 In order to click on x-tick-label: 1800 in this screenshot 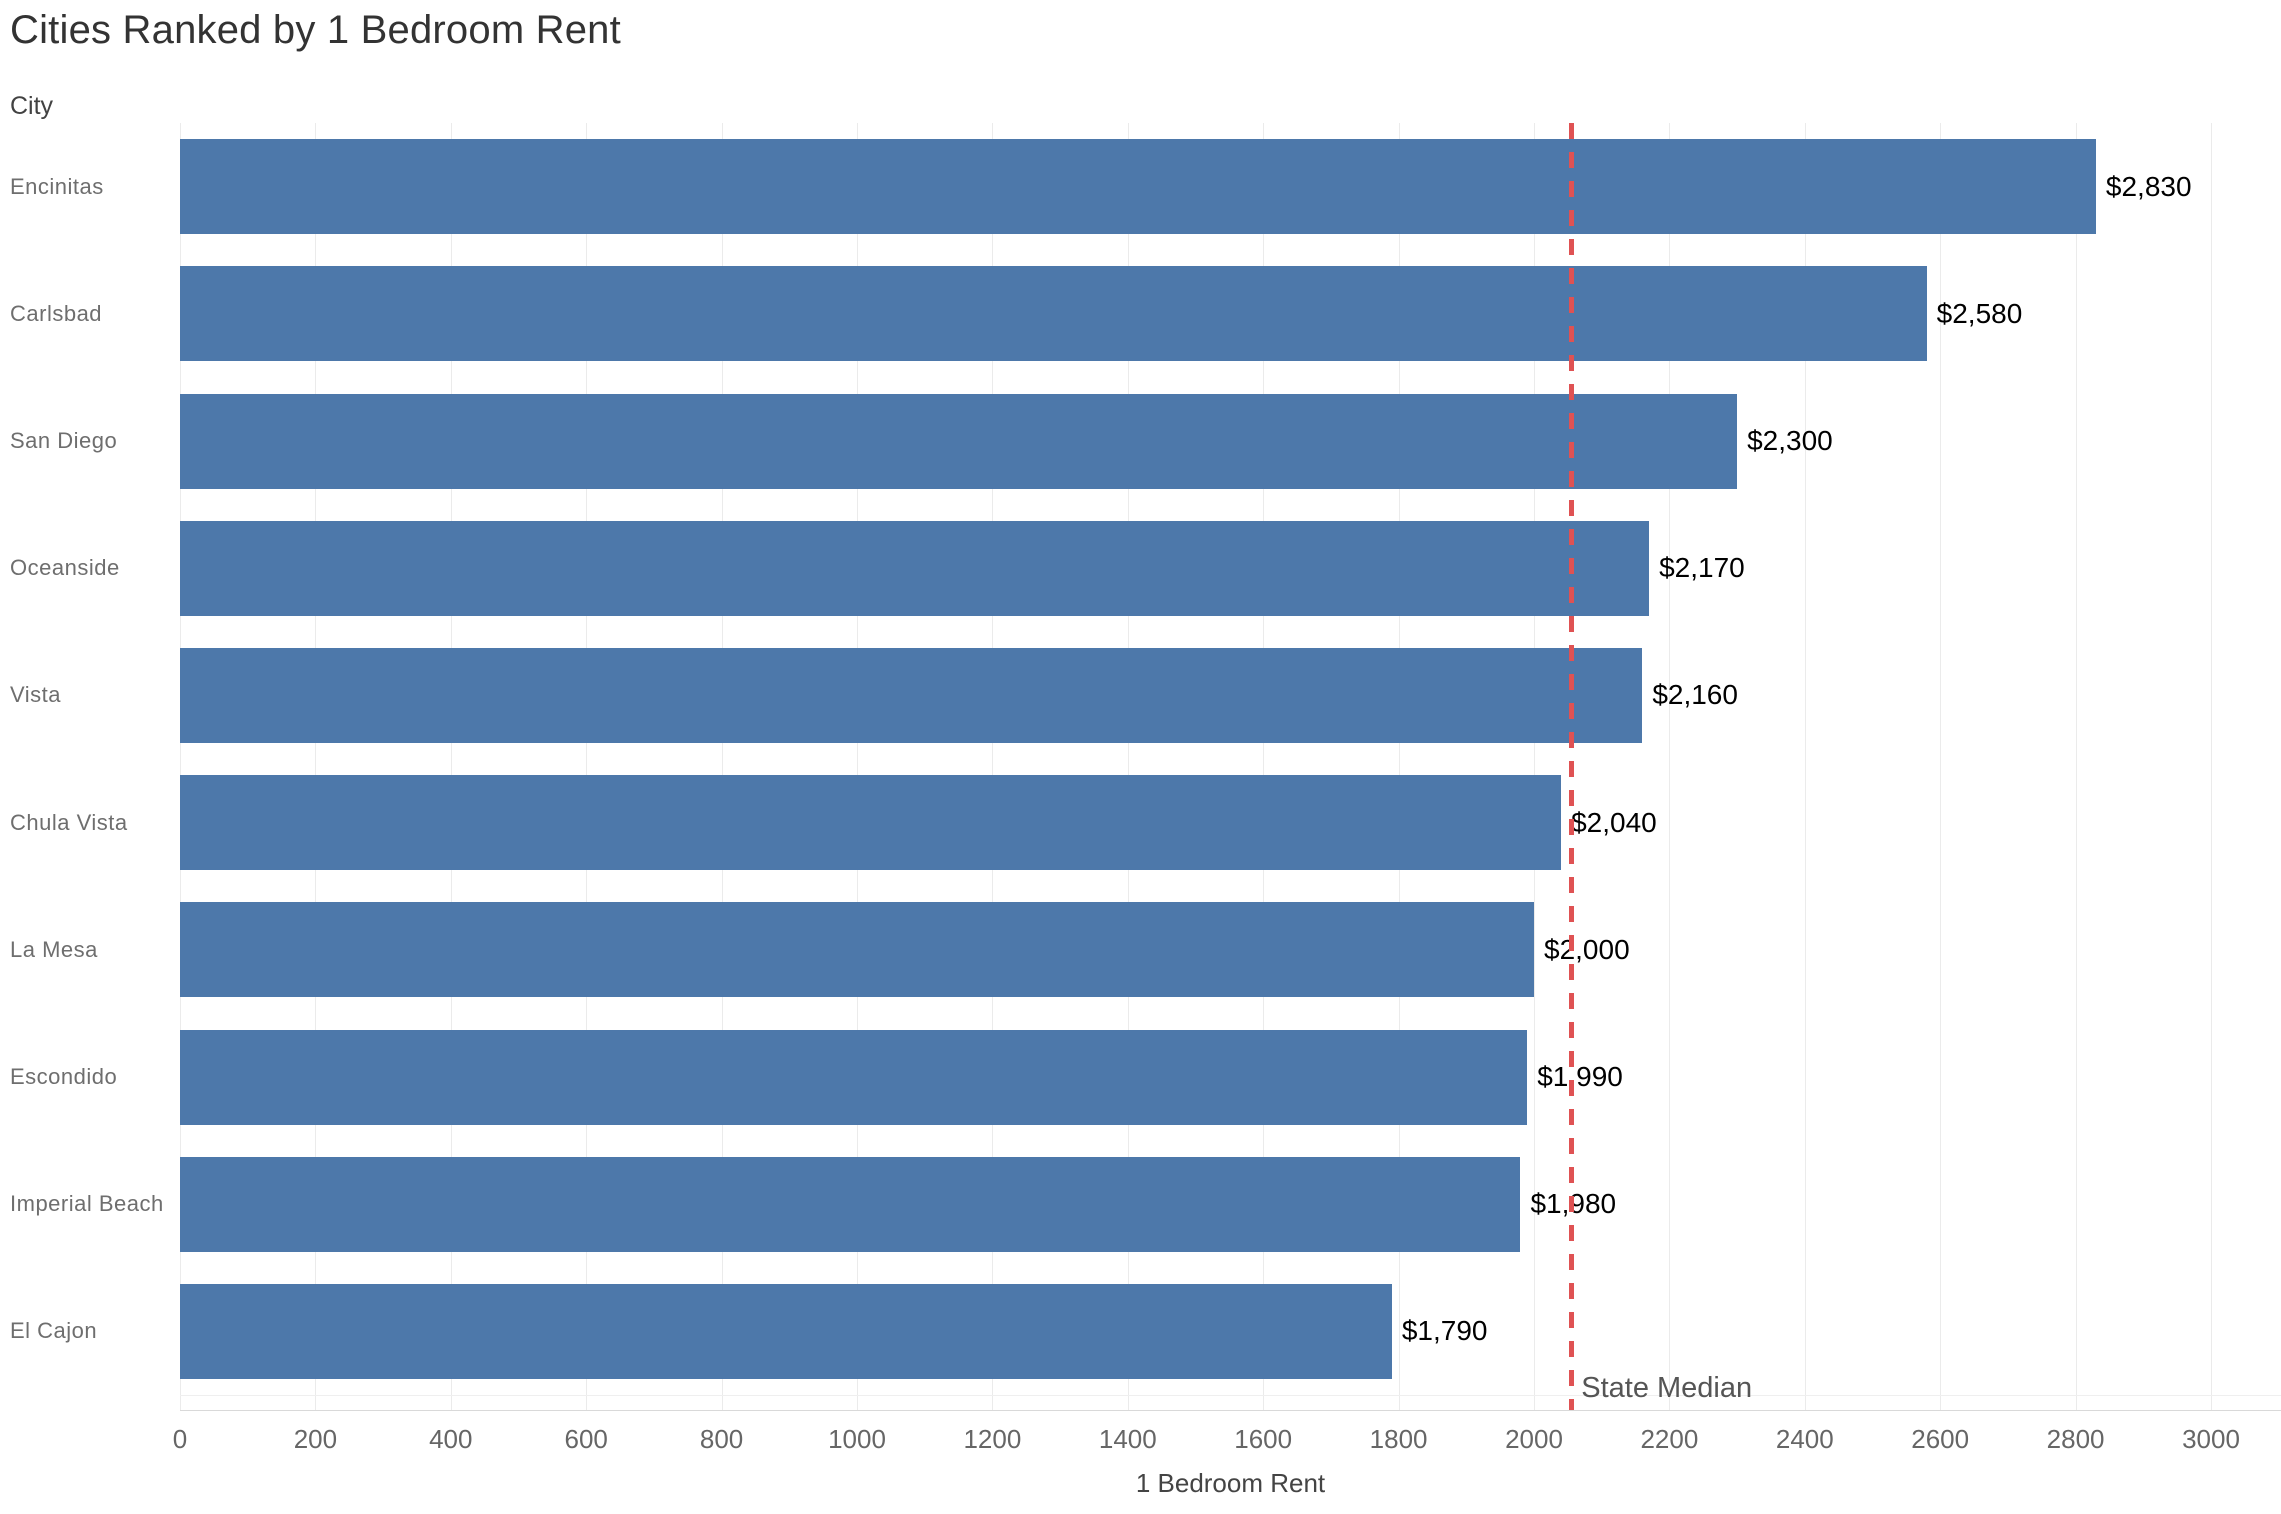, I will do `click(1398, 1439)`.